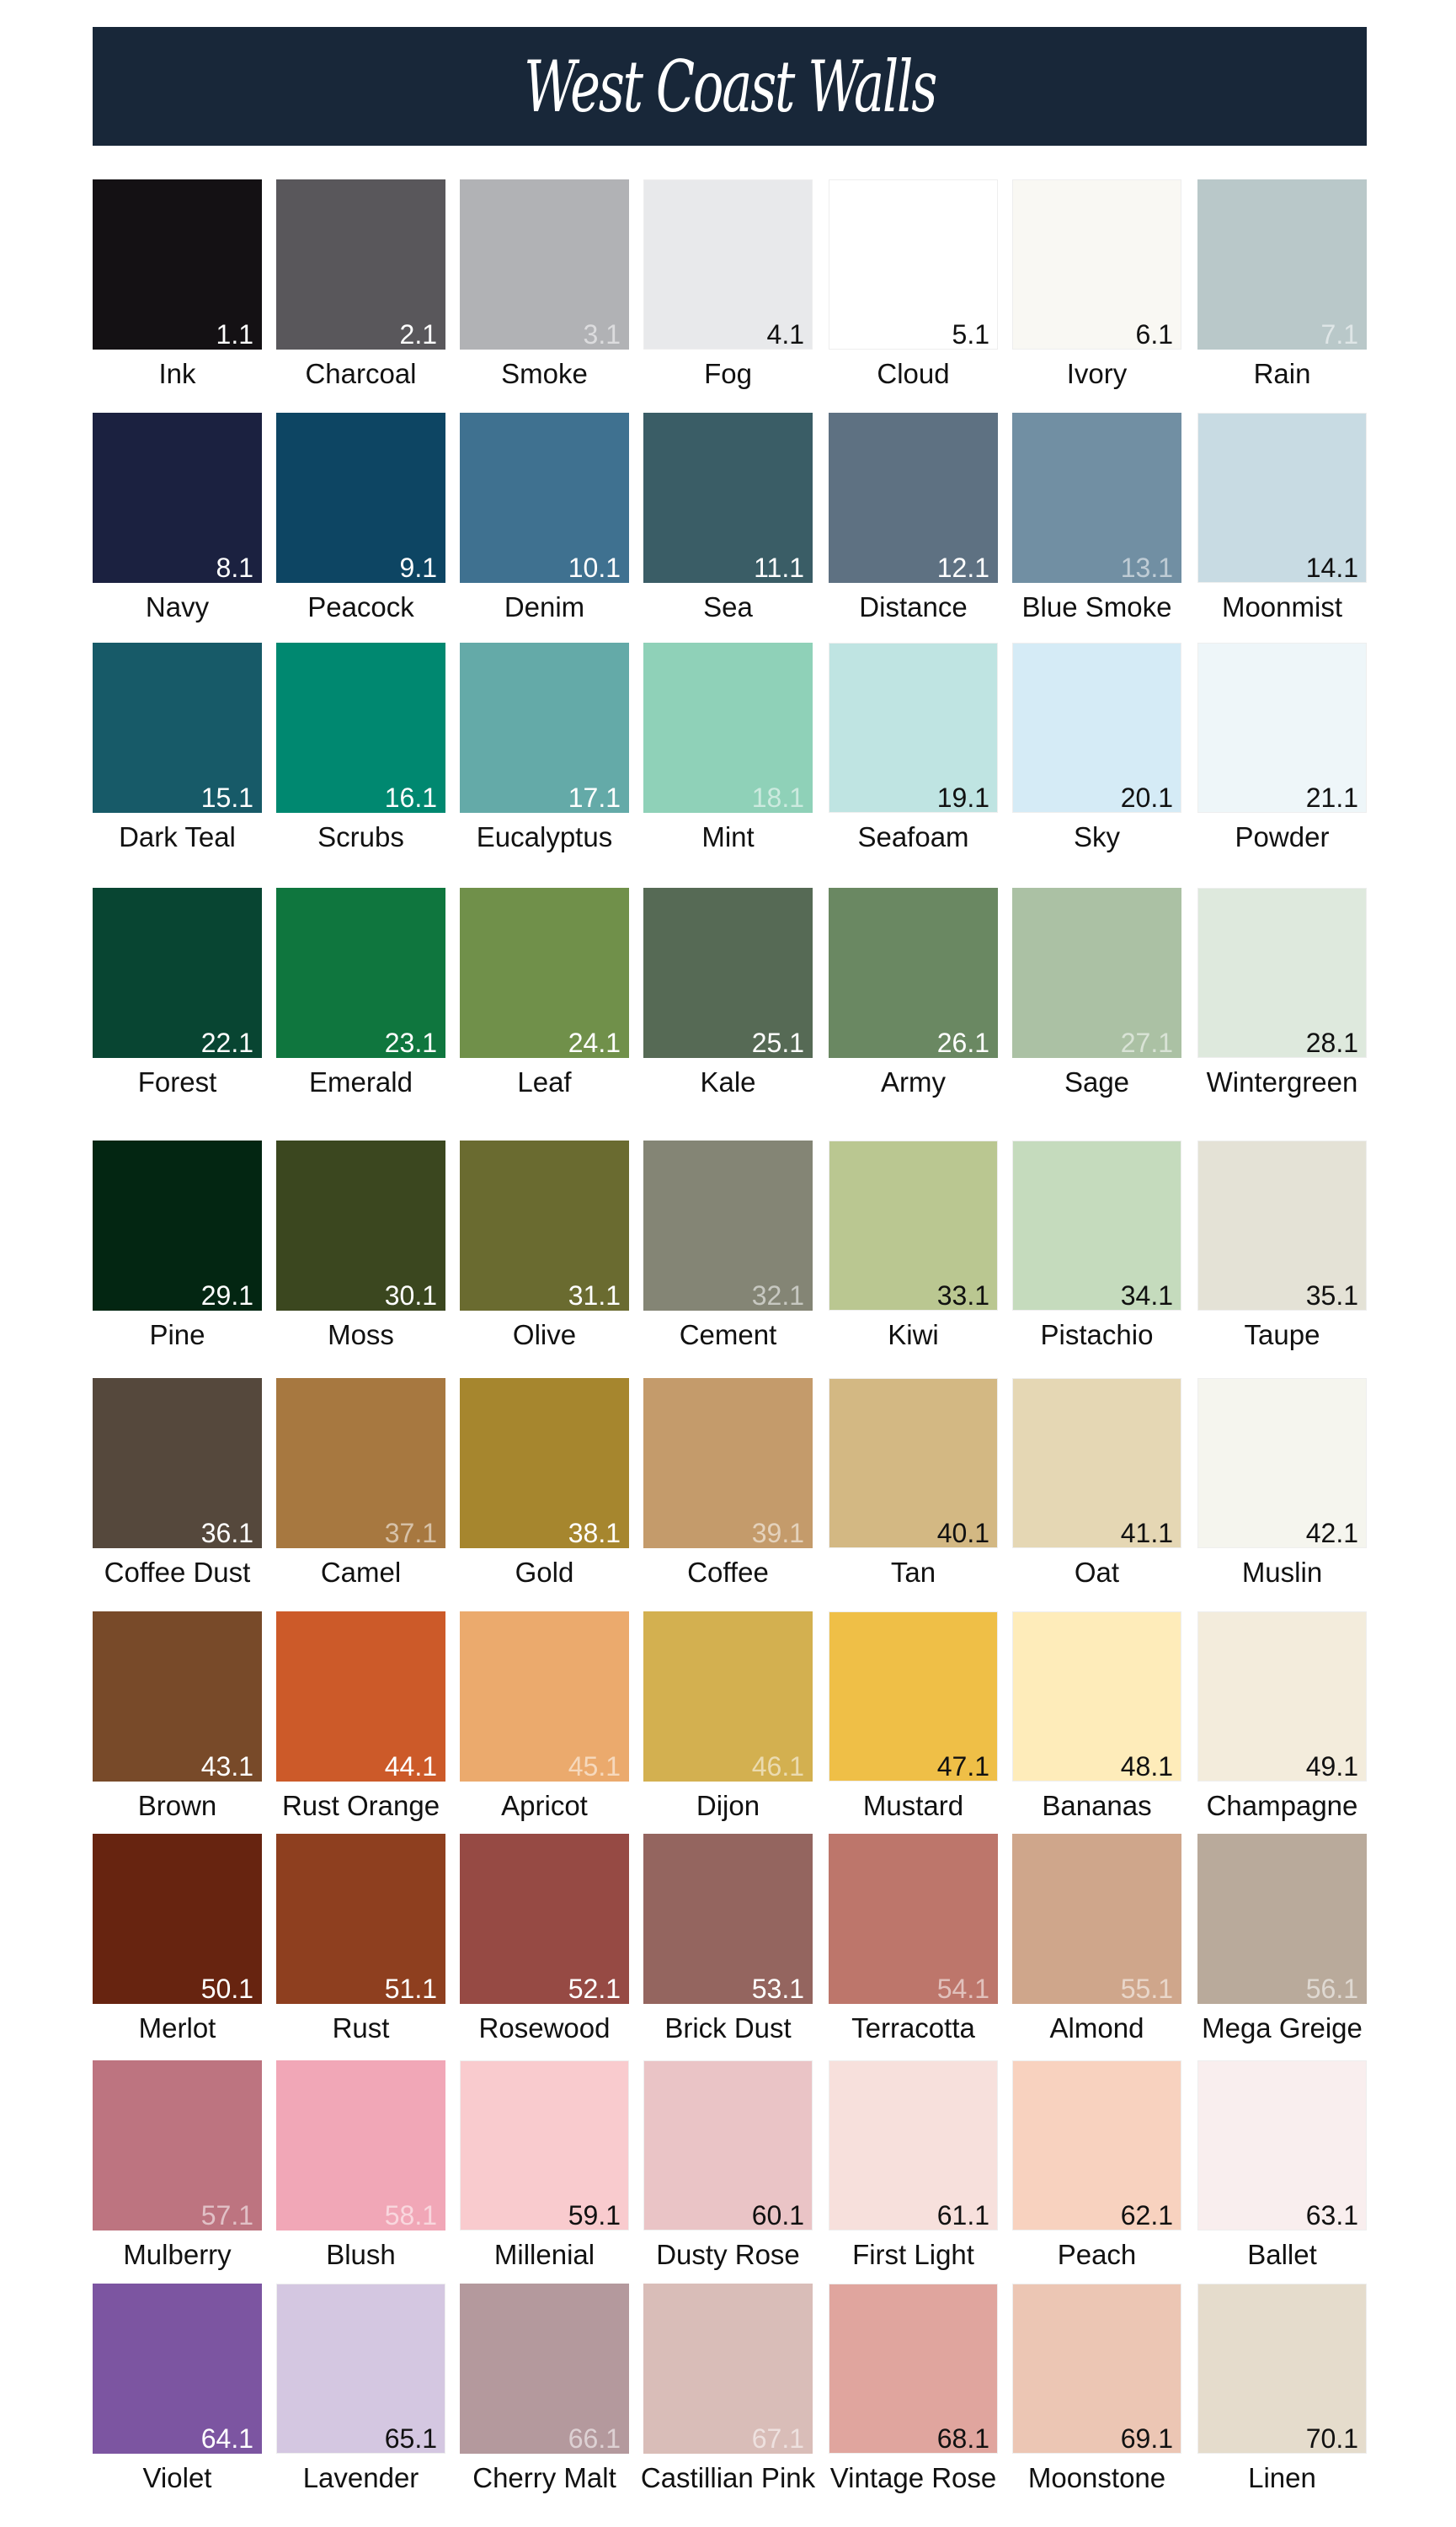  I want to click on color-code: 66.1, so click(594, 2438).